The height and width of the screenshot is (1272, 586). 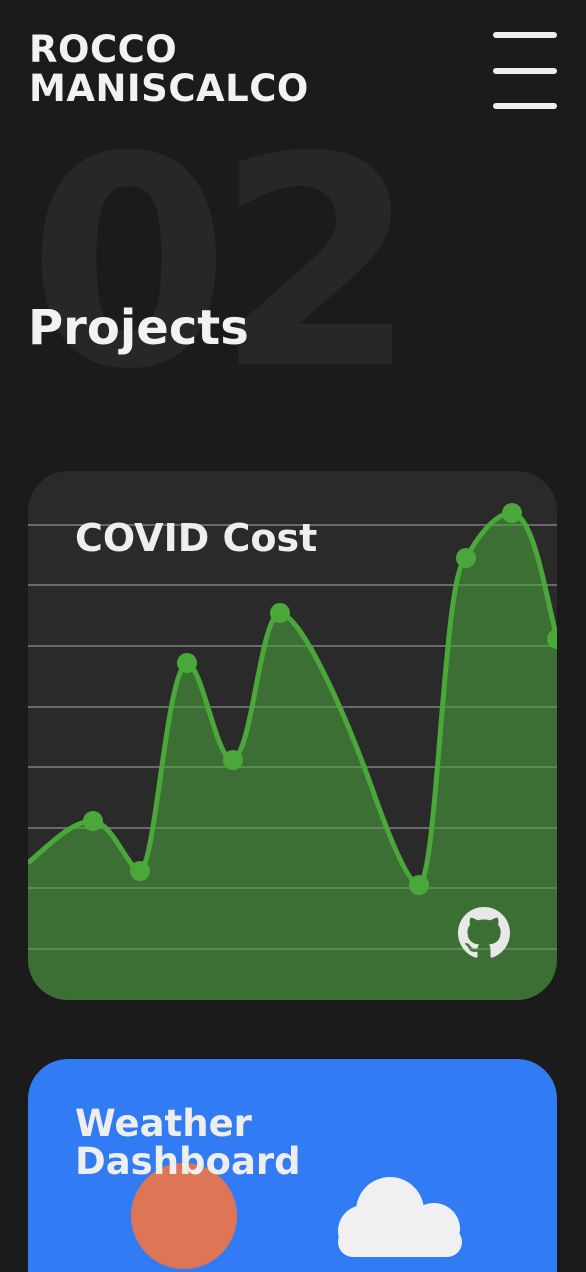 I want to click on section-title: Projects, so click(x=138, y=328).